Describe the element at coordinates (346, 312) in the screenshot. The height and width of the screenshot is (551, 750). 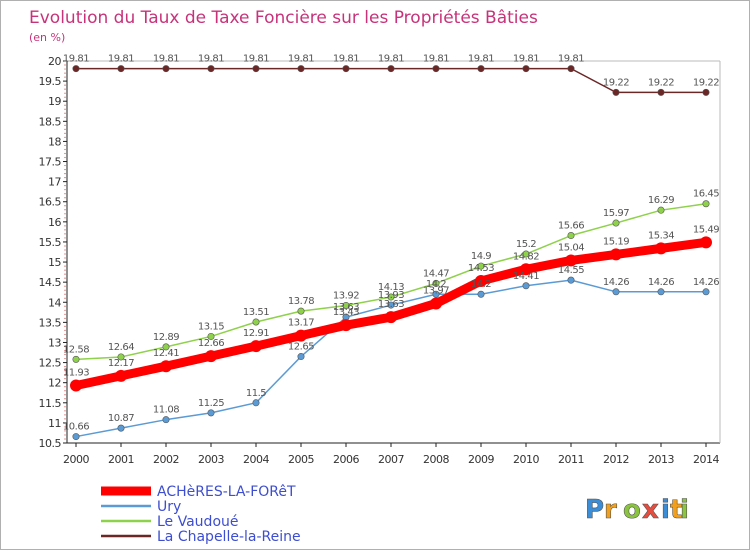
I see `data-label: 13.43` at that location.